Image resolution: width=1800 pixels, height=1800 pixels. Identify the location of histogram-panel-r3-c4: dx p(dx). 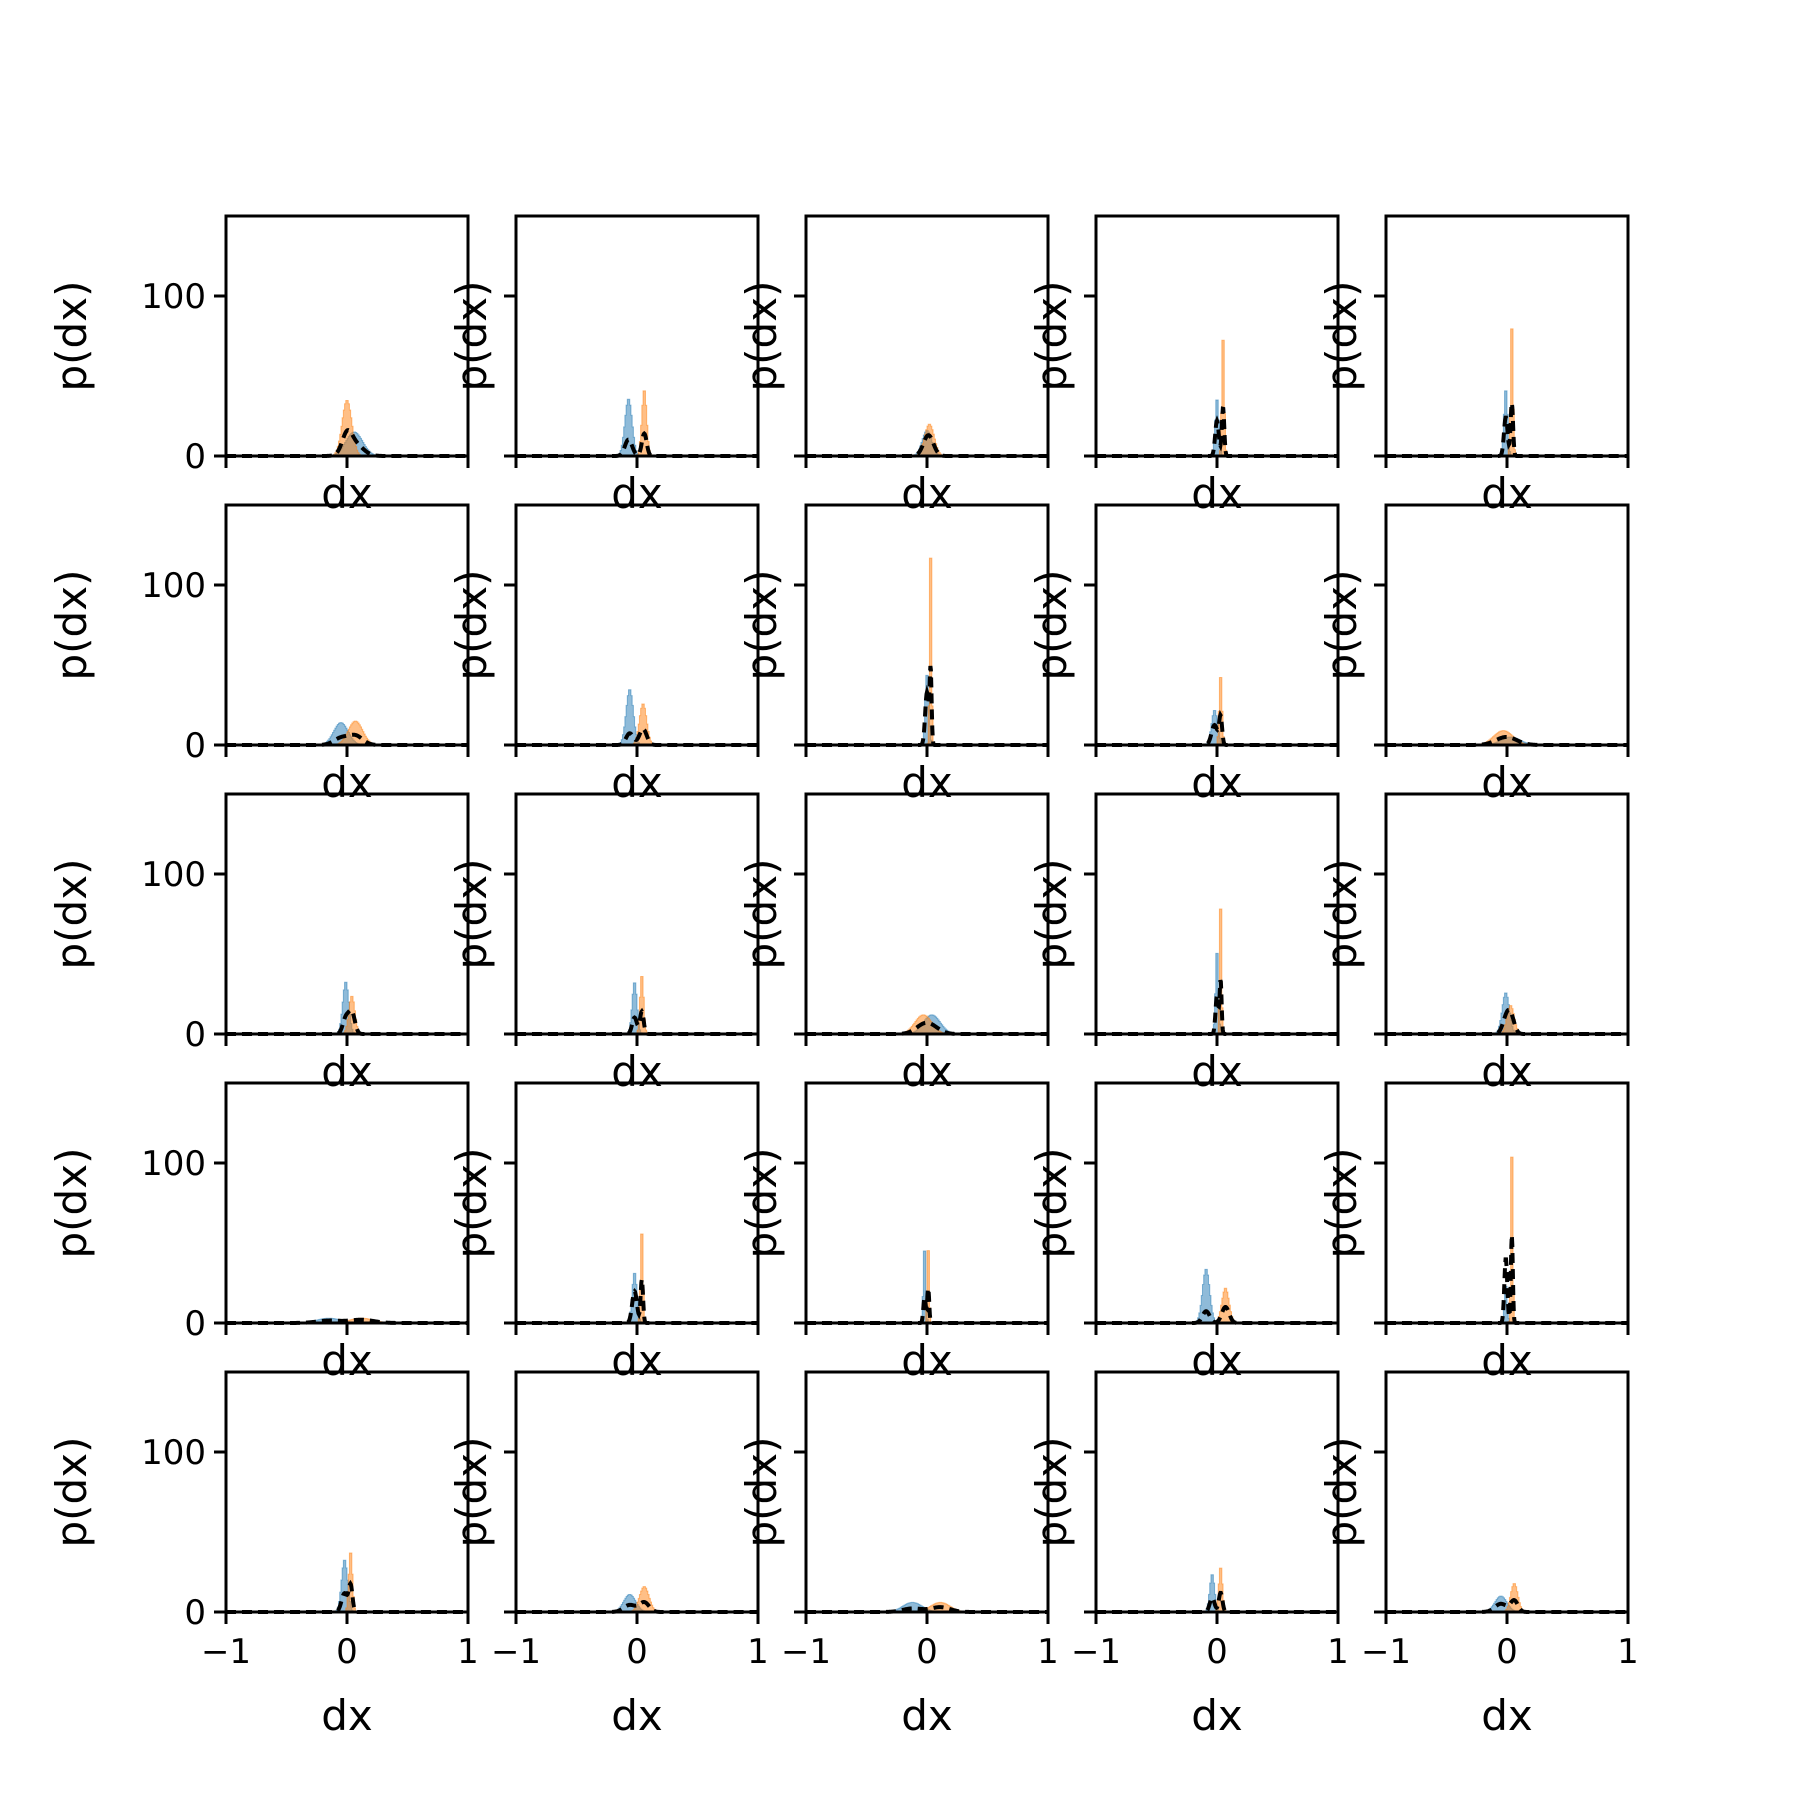
(1183, 944).